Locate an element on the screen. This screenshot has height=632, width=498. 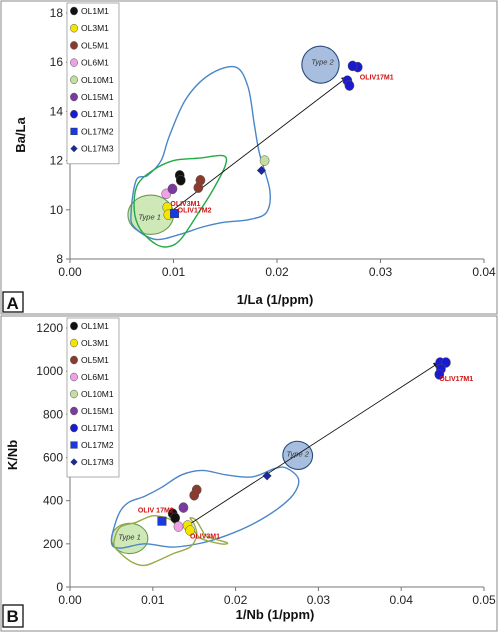
panel-b-y-tick-label: 1000 is located at coordinates (49, 371).